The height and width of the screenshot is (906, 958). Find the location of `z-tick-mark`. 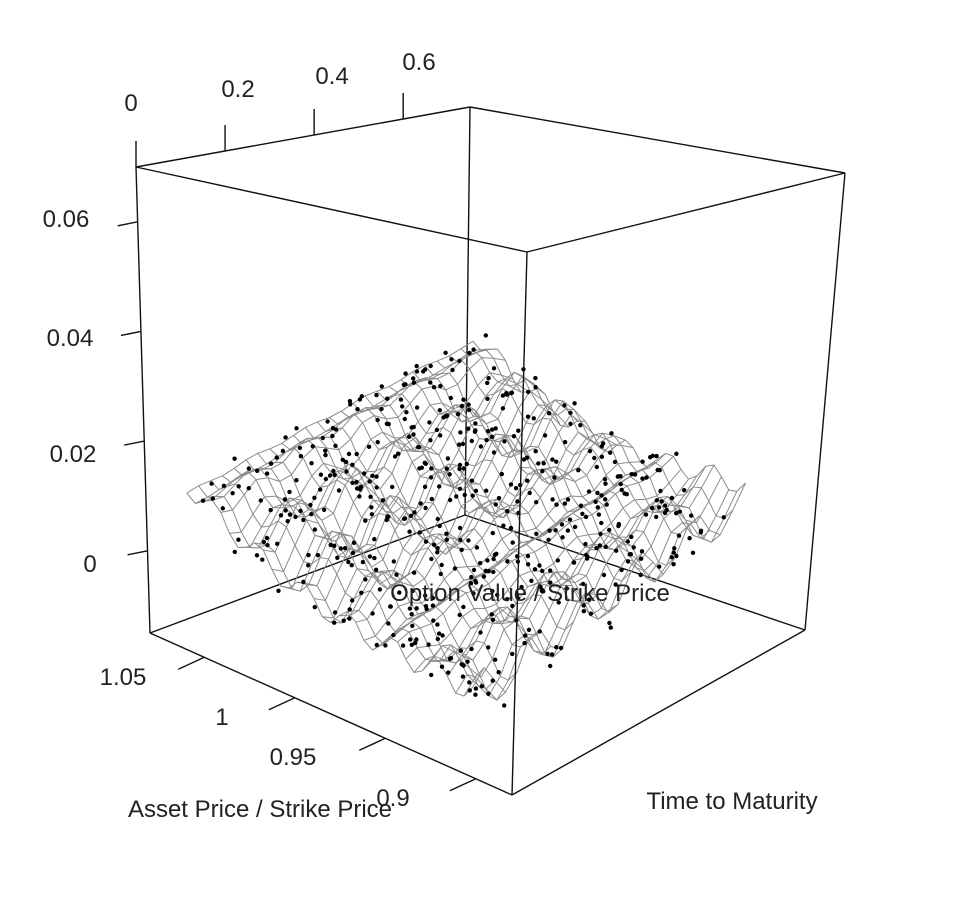

z-tick-mark is located at coordinates (137, 553).